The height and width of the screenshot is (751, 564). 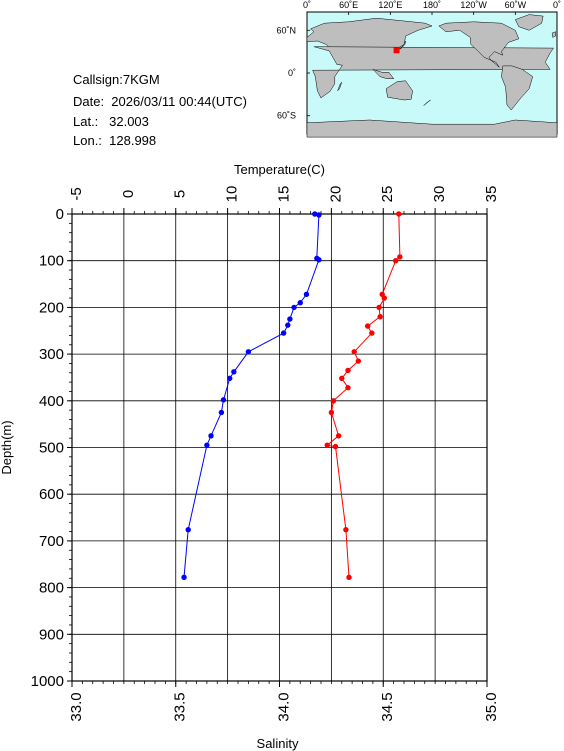 What do you see at coordinates (363, 395) in the screenshot?
I see `temperature-profile-line` at bounding box center [363, 395].